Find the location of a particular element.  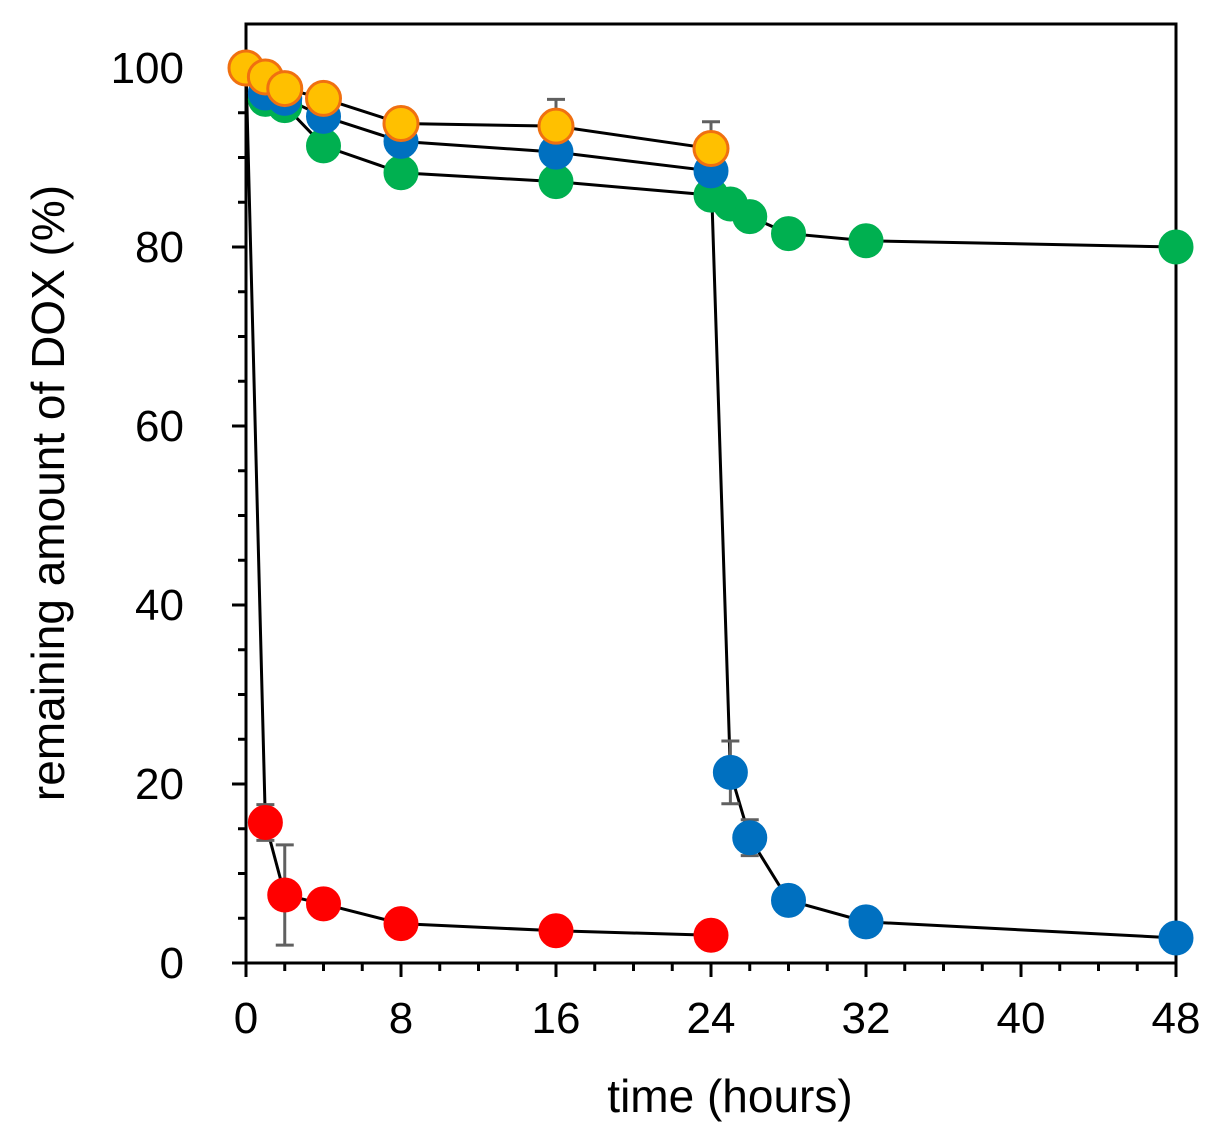

x-tick-label: 40 is located at coordinates (1021, 1018).